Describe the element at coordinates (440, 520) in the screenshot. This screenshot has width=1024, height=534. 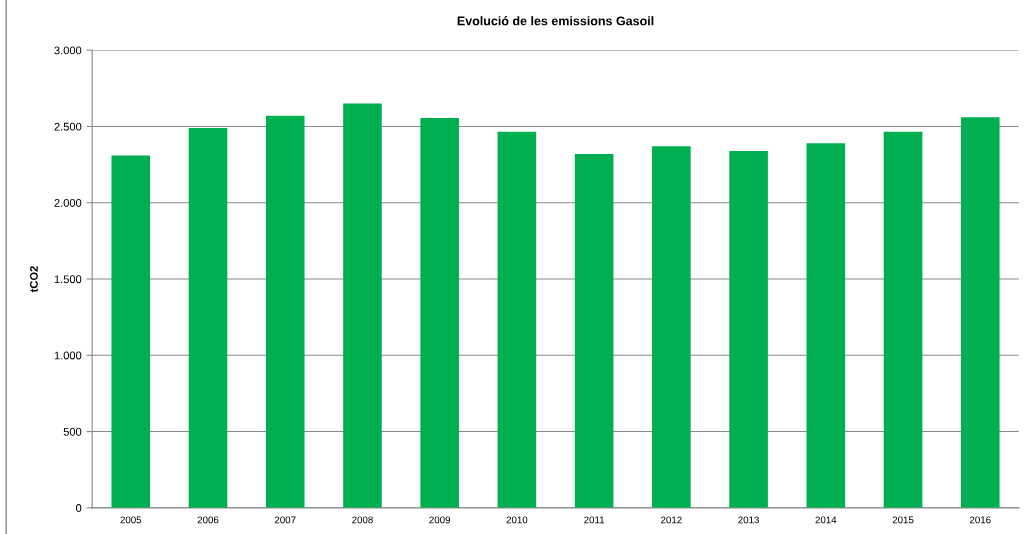
I see `x-tick-label: 2009` at that location.